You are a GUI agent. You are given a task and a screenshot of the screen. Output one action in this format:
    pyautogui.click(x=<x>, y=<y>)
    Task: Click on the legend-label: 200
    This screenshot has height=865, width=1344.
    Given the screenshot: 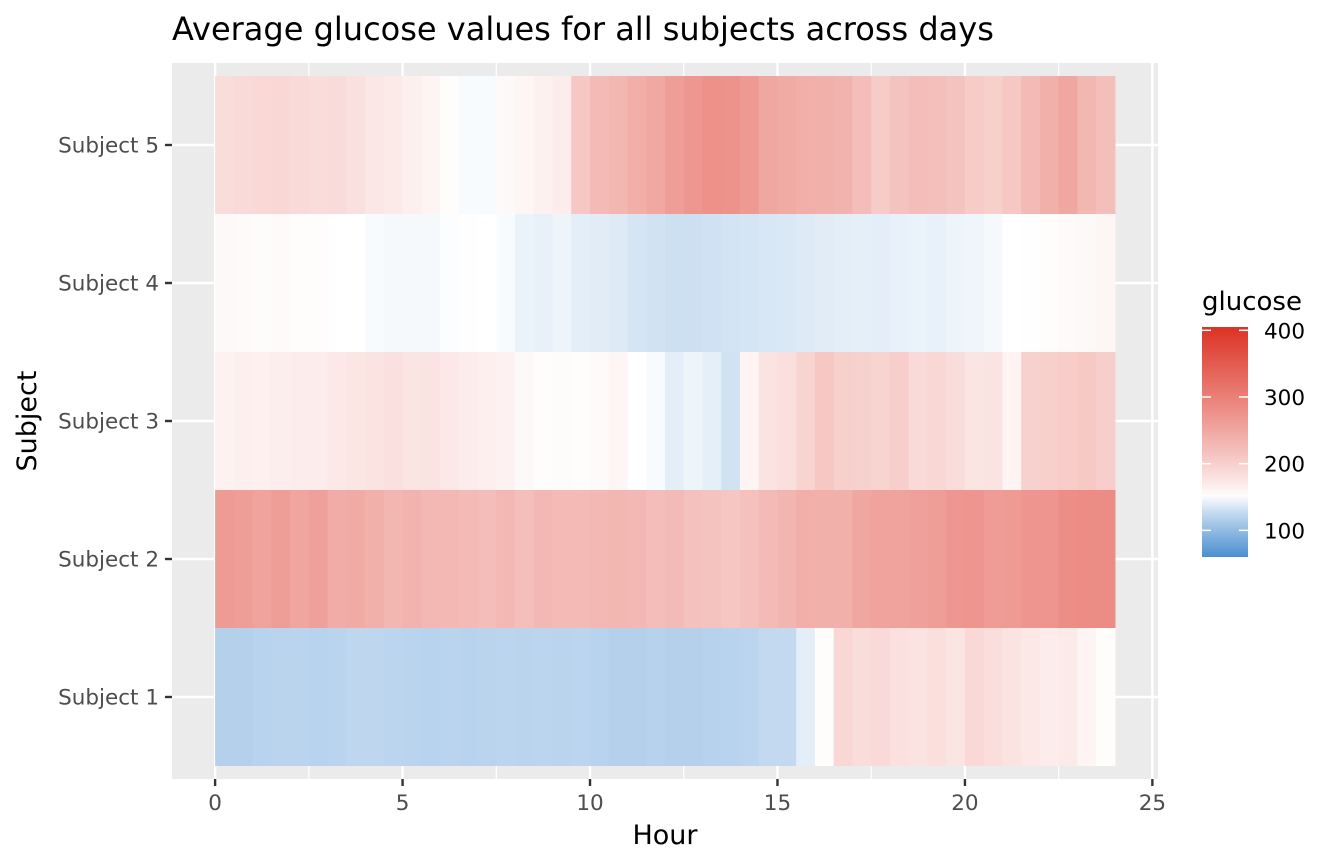 What is the action you would take?
    pyautogui.click(x=1284, y=465)
    